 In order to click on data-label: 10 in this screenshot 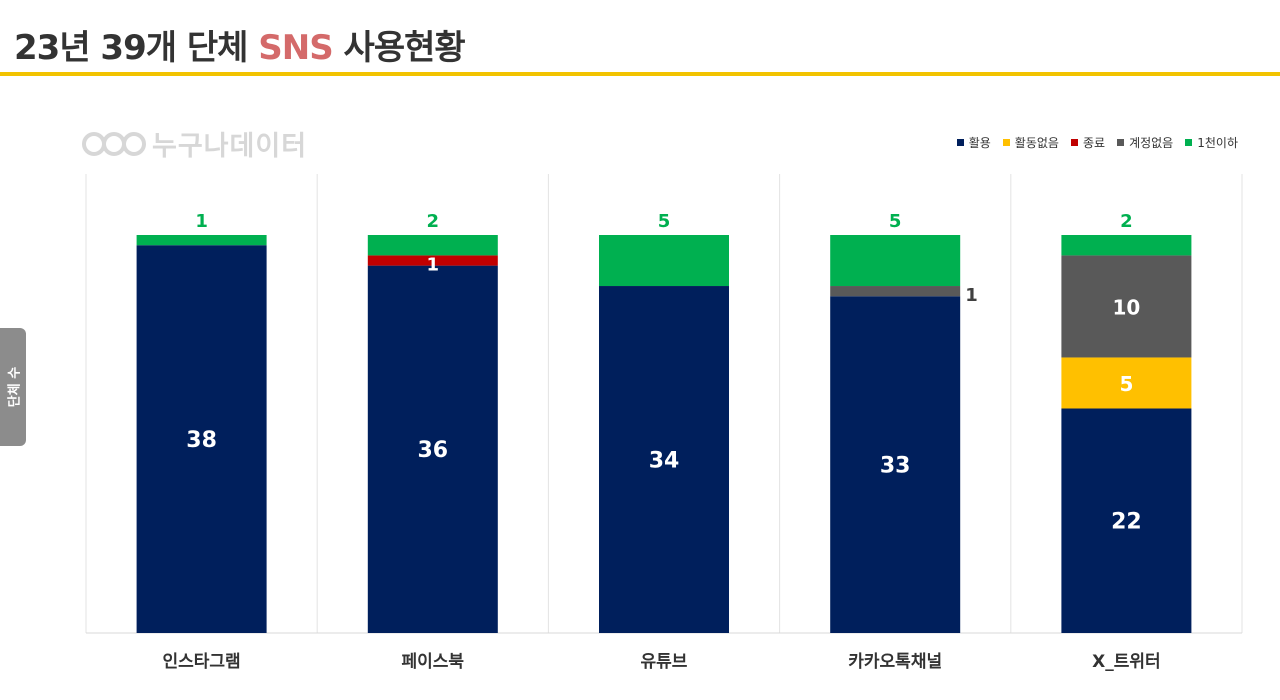, I will do `click(1126, 307)`.